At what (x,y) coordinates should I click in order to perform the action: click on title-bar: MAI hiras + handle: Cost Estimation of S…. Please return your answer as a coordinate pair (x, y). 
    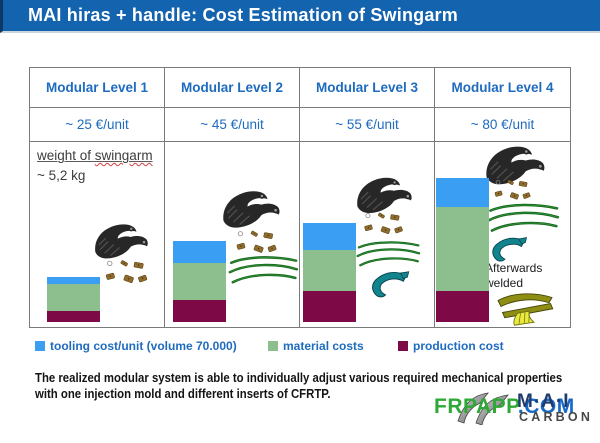
    Looking at the image, I should click on (300, 16).